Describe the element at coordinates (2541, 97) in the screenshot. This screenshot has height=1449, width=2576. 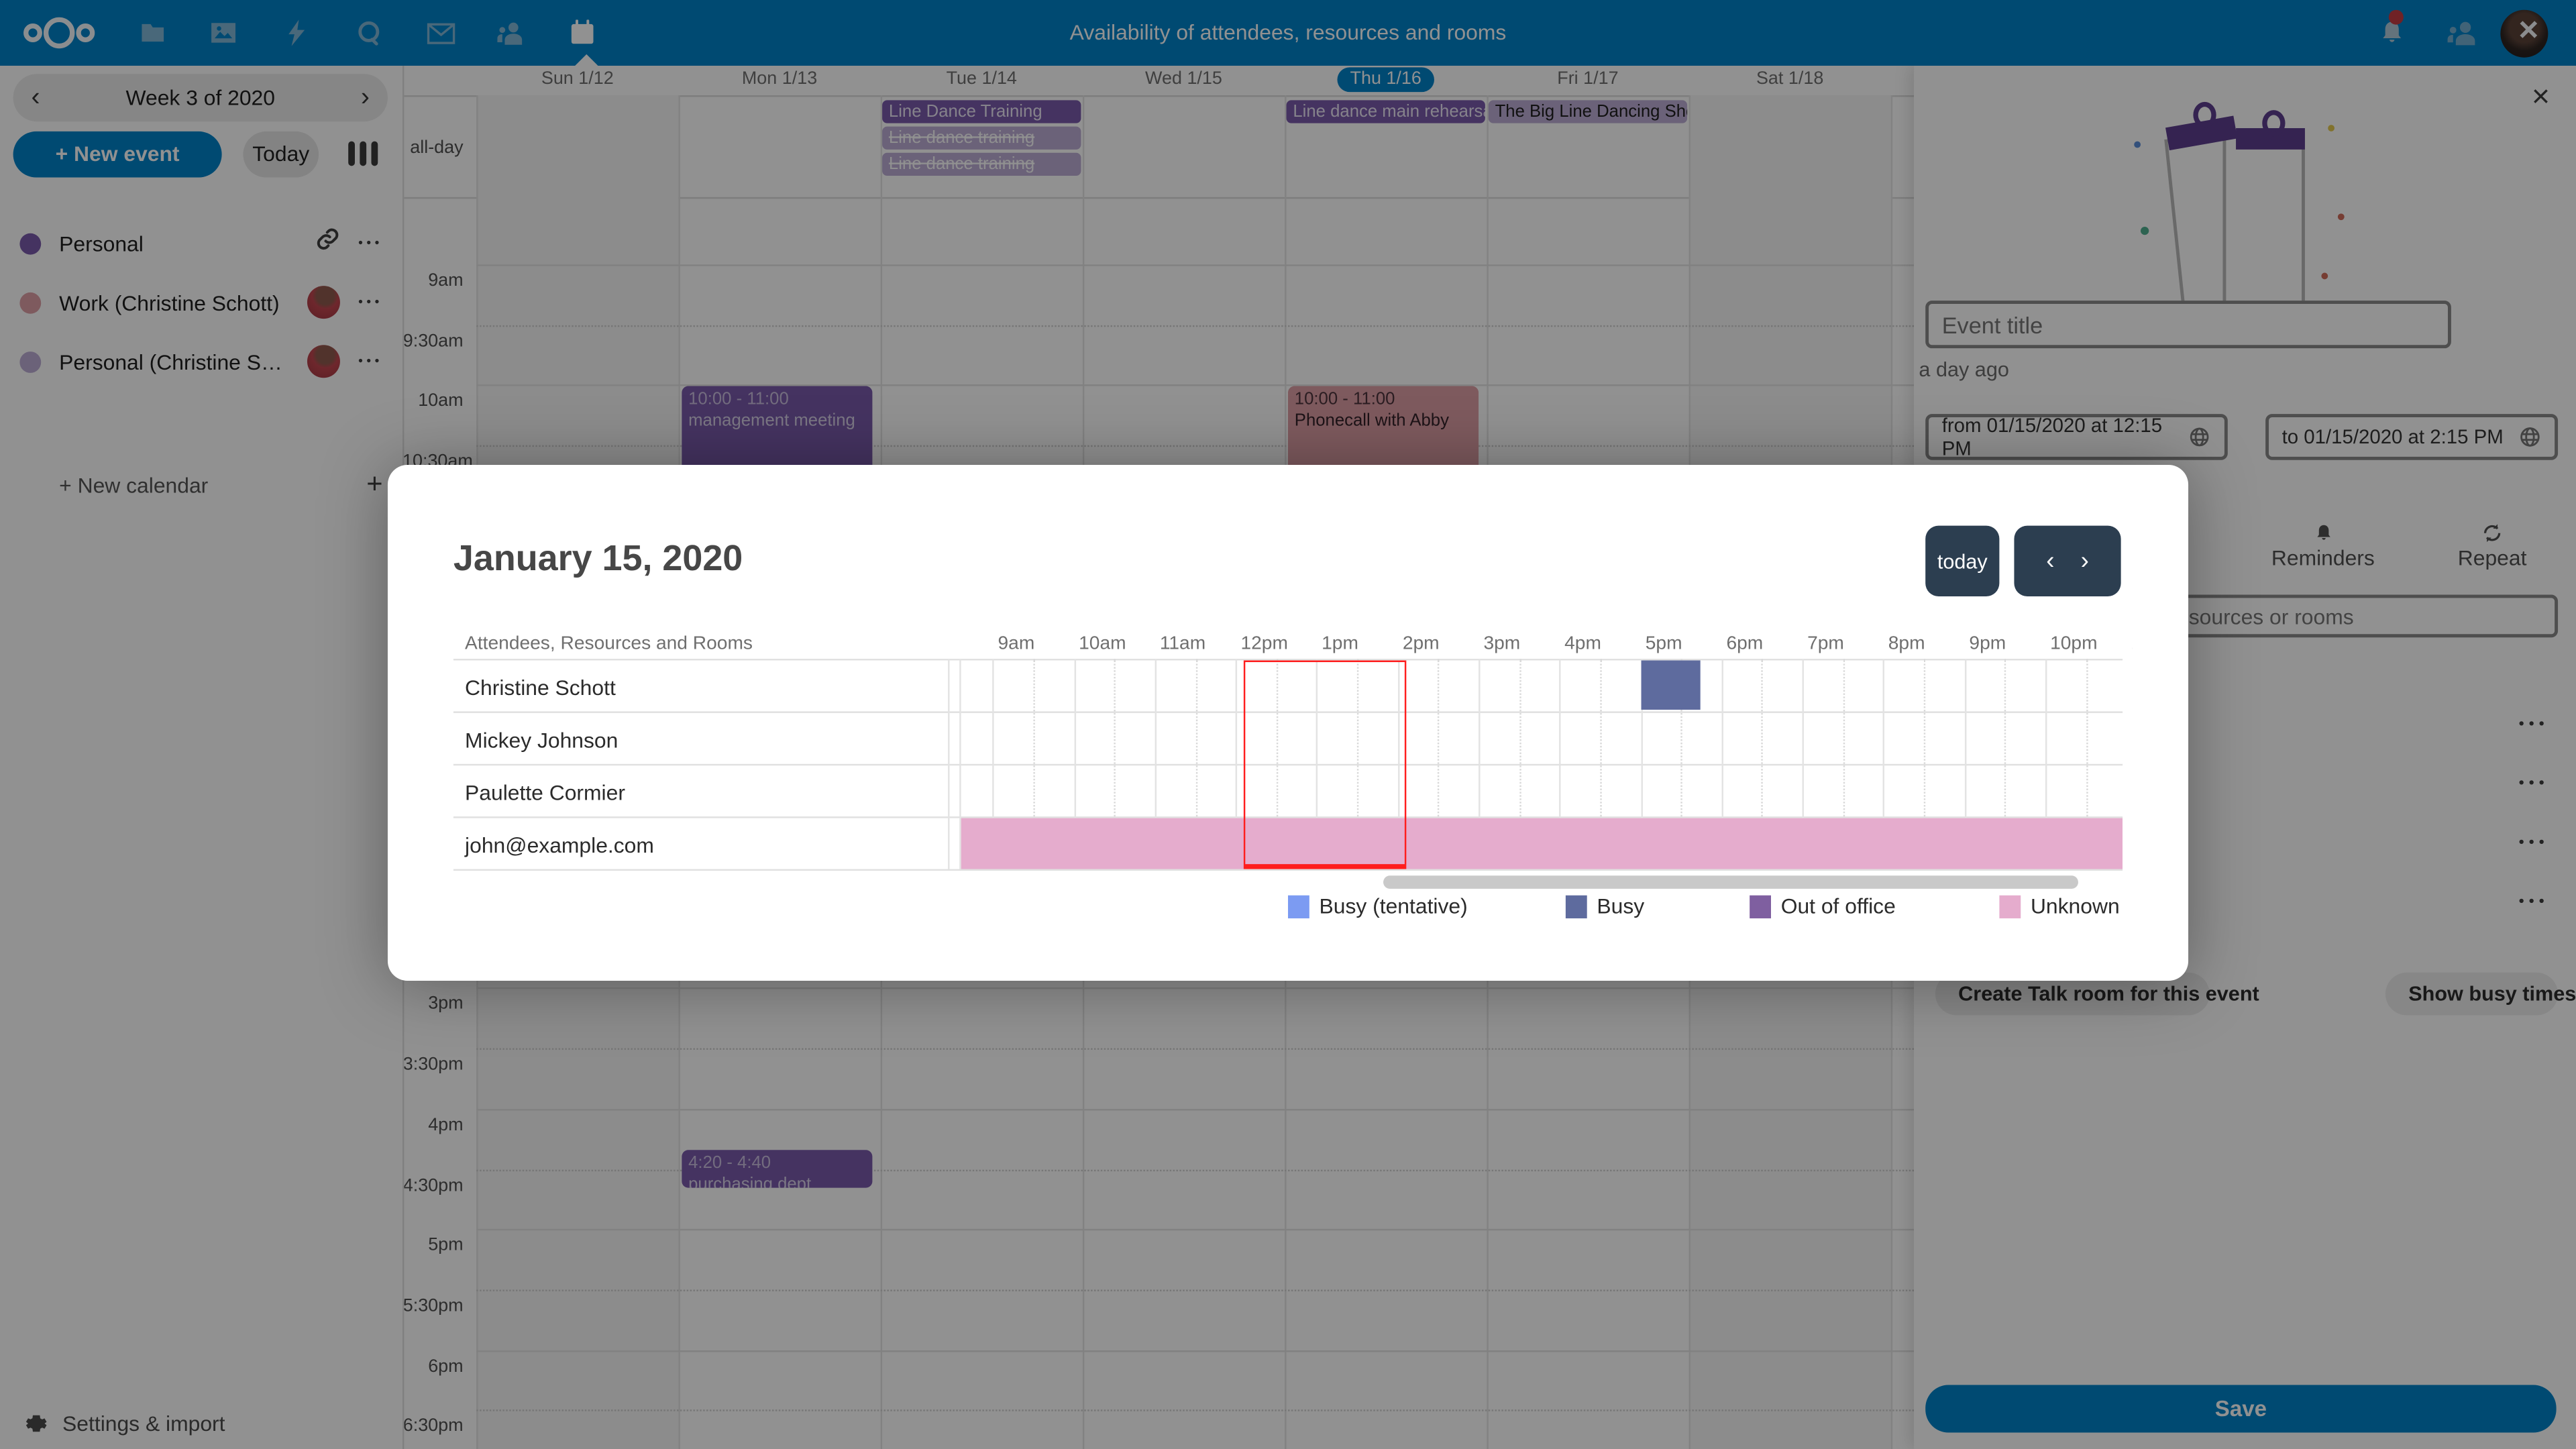
I see `sidebar-close-icon: ×` at that location.